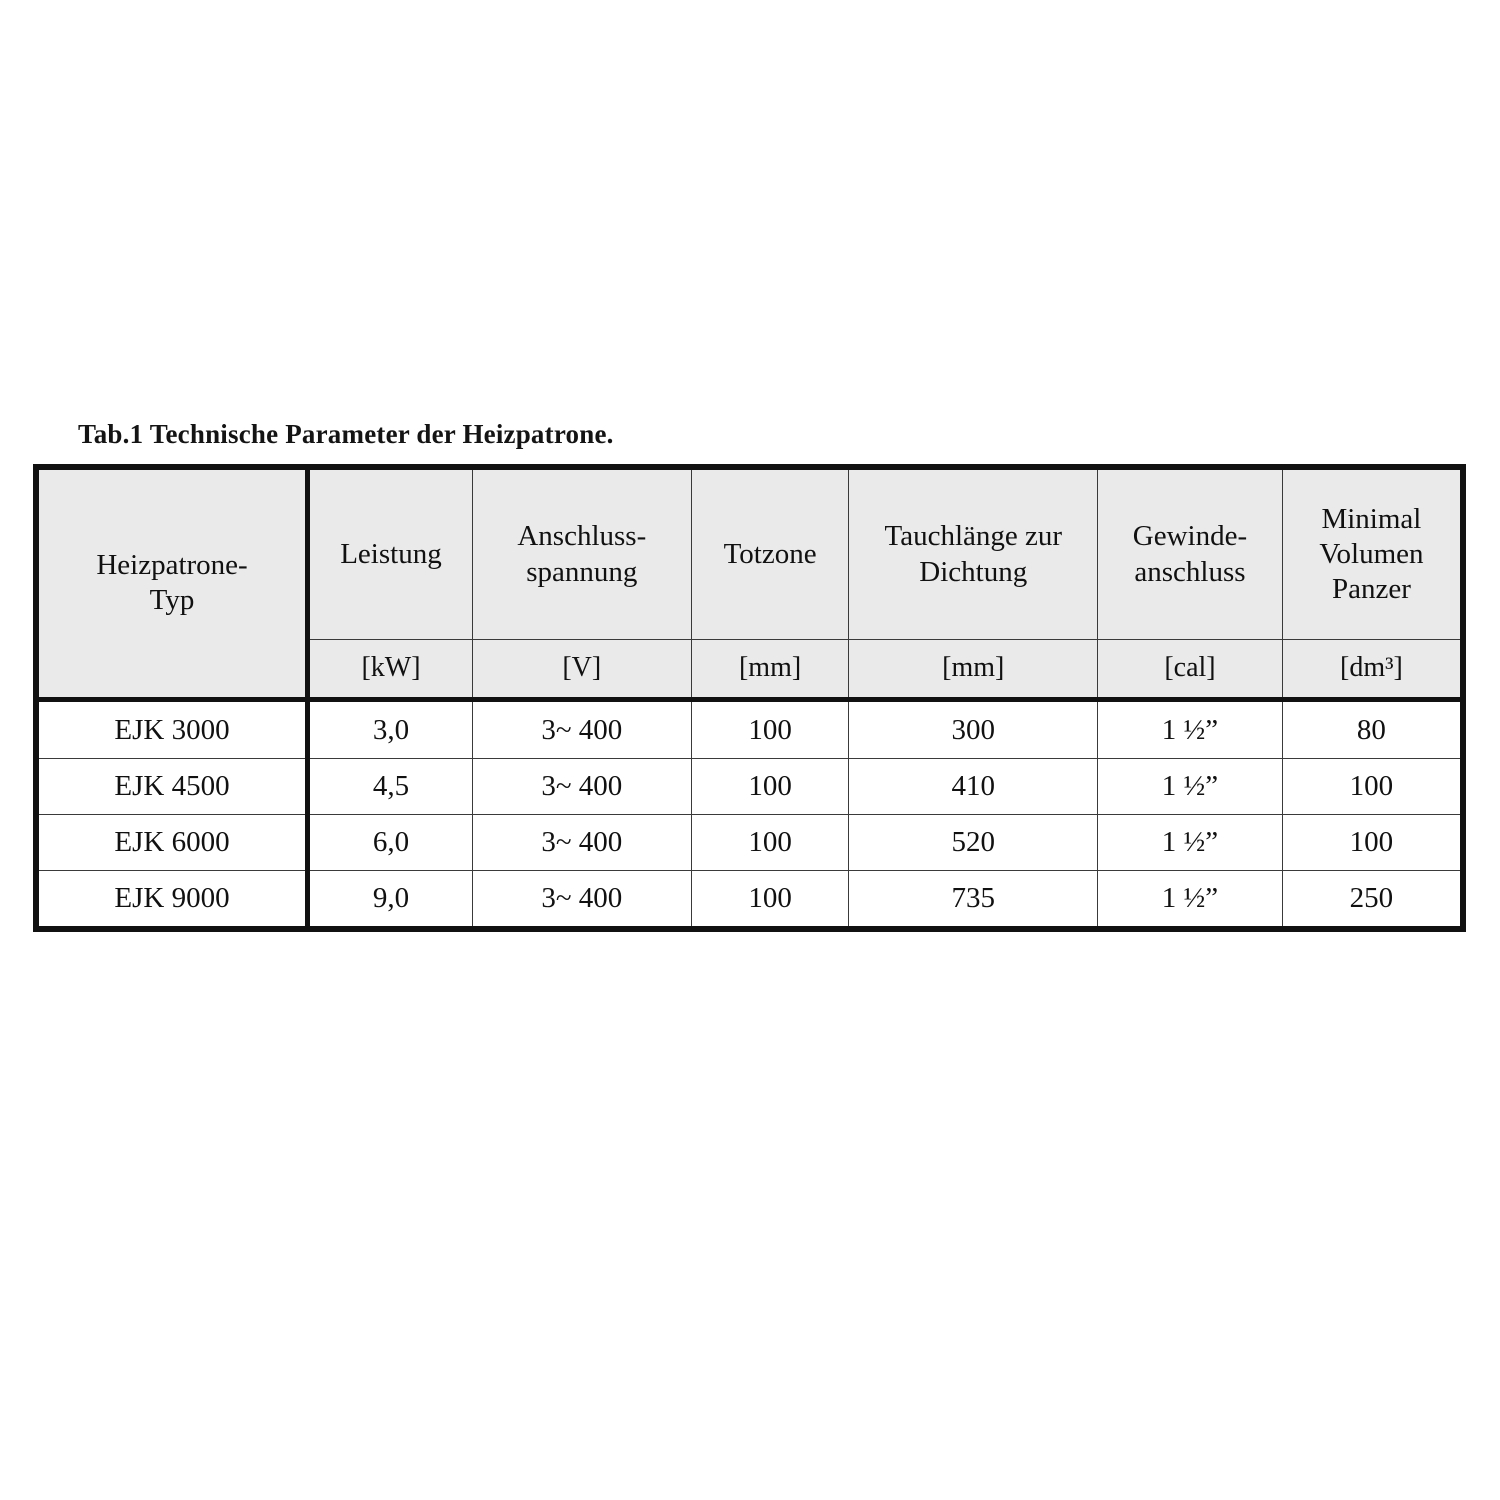  Describe the element at coordinates (390, 670) in the screenshot. I see `unit-cell-leistung: [kW]` at that location.